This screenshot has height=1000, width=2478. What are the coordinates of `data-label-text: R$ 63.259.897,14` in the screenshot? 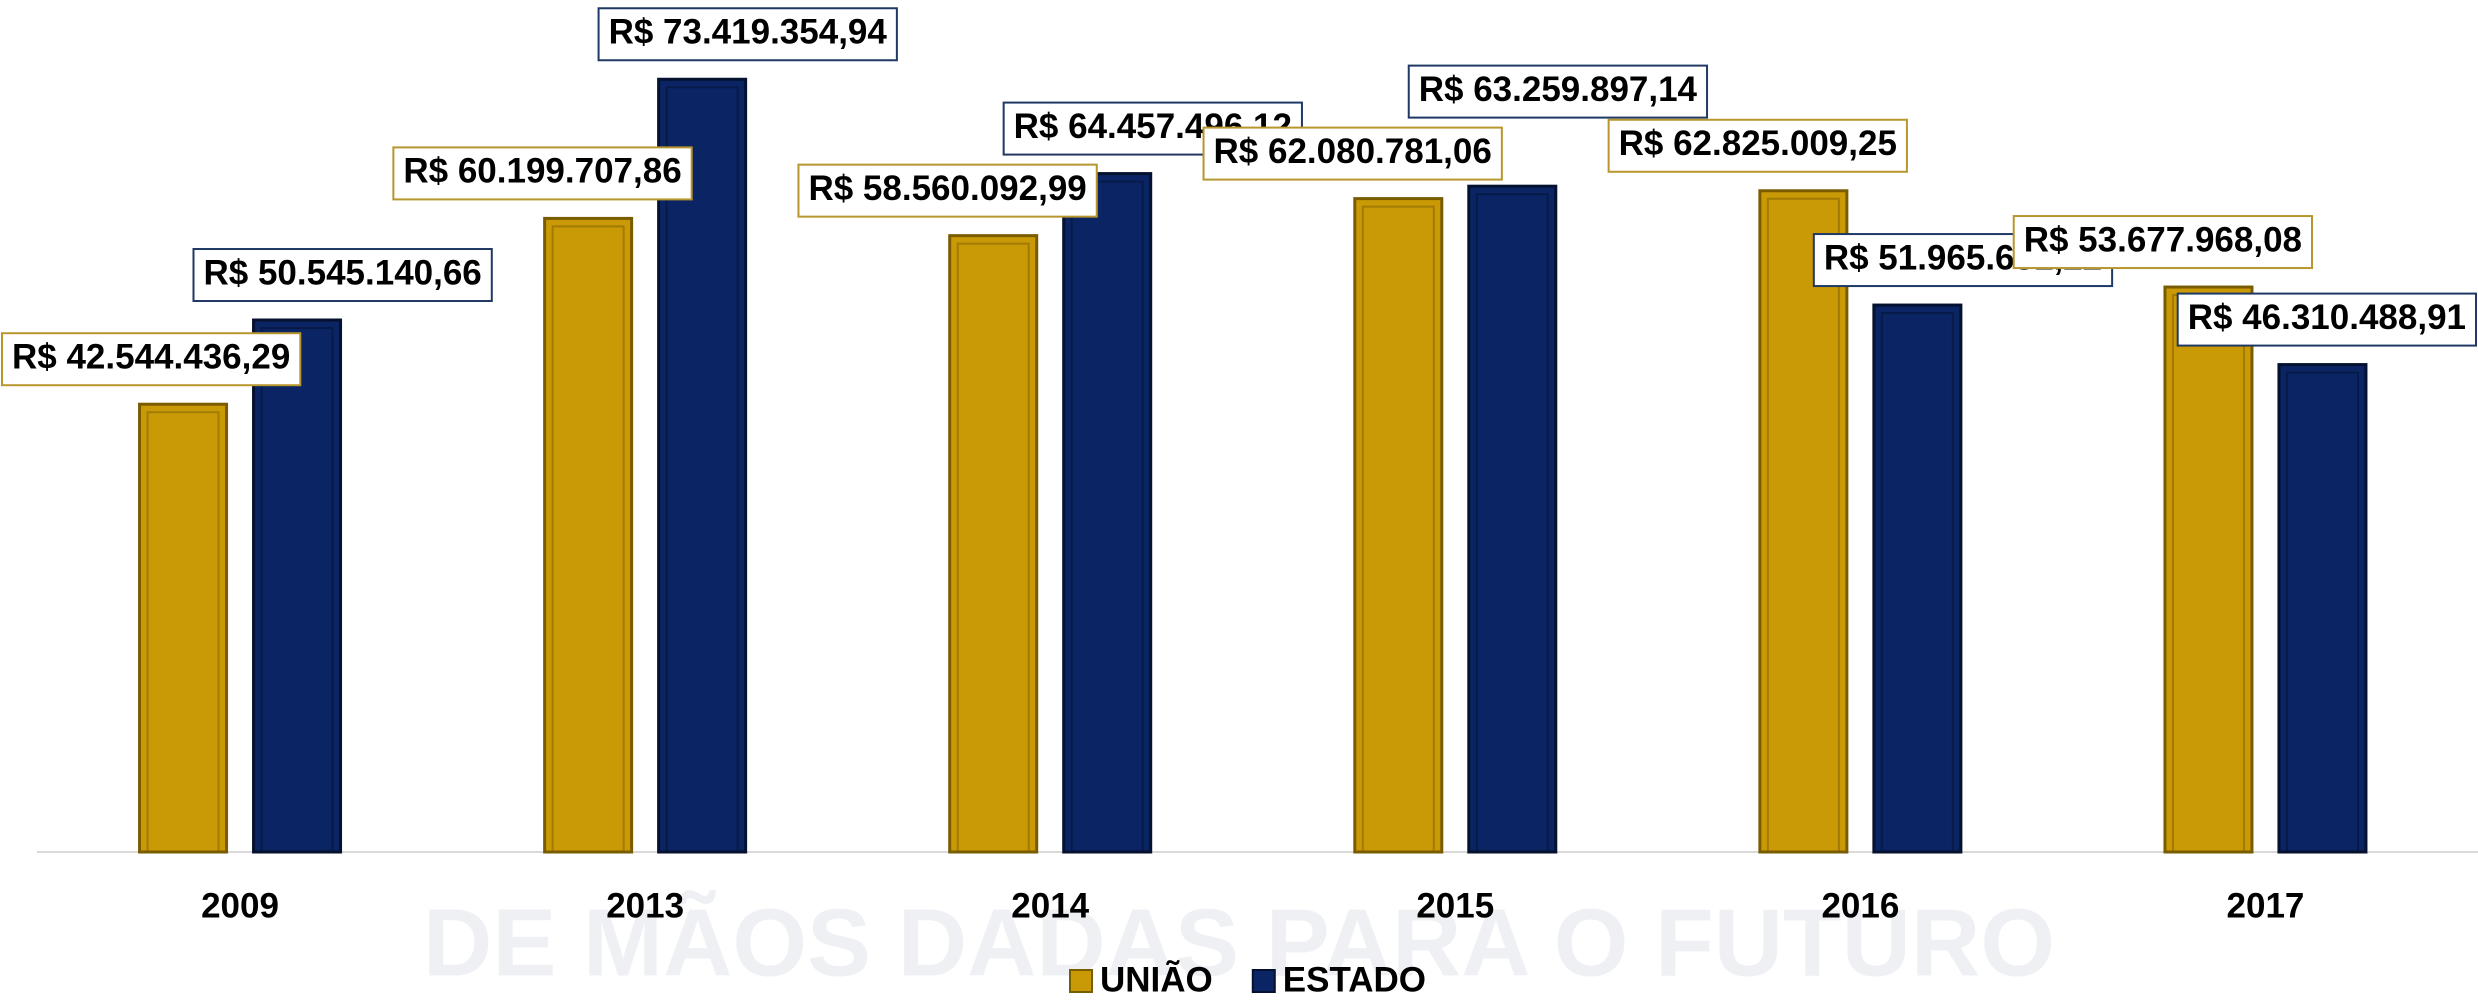 It's located at (1558, 89).